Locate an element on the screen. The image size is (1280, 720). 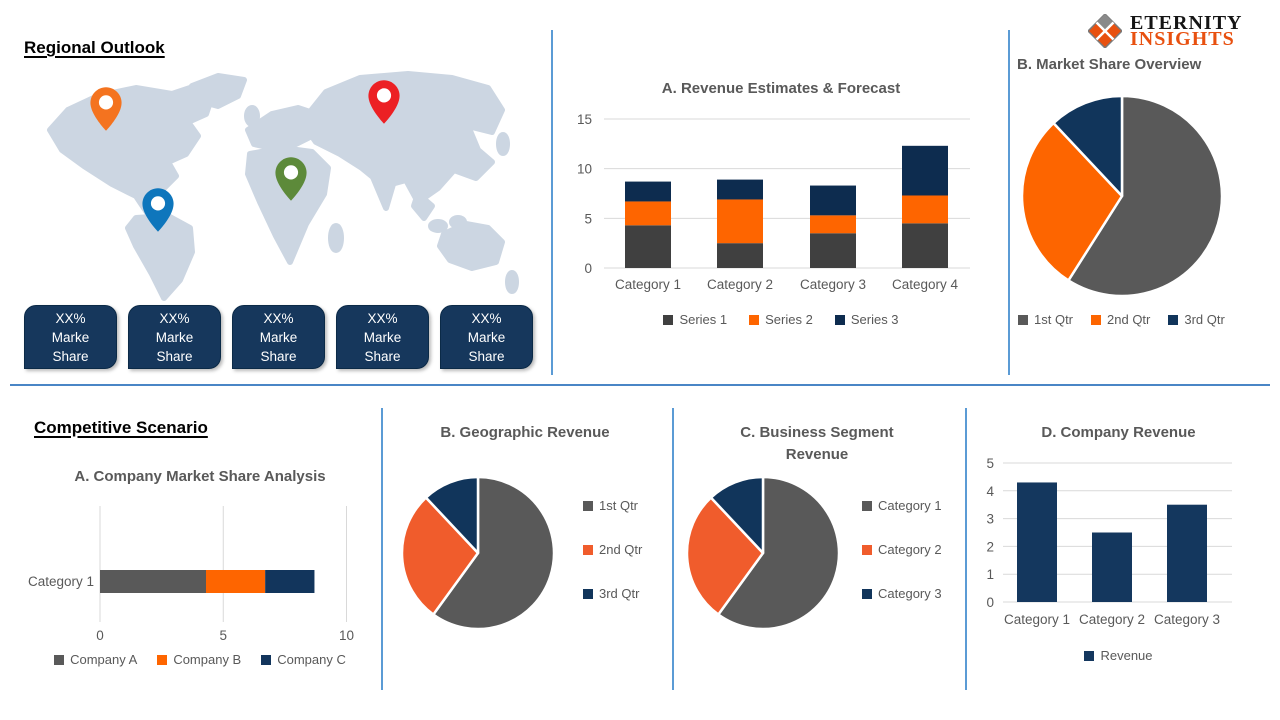
legend-item: Series 2 is located at coordinates (781, 319).